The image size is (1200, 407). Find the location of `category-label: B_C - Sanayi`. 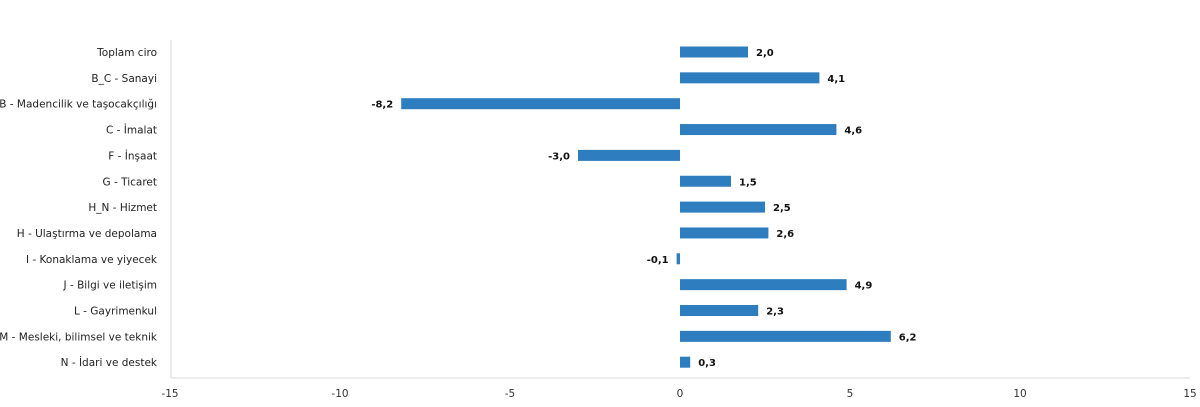

category-label: B_C - Sanayi is located at coordinates (124, 79).